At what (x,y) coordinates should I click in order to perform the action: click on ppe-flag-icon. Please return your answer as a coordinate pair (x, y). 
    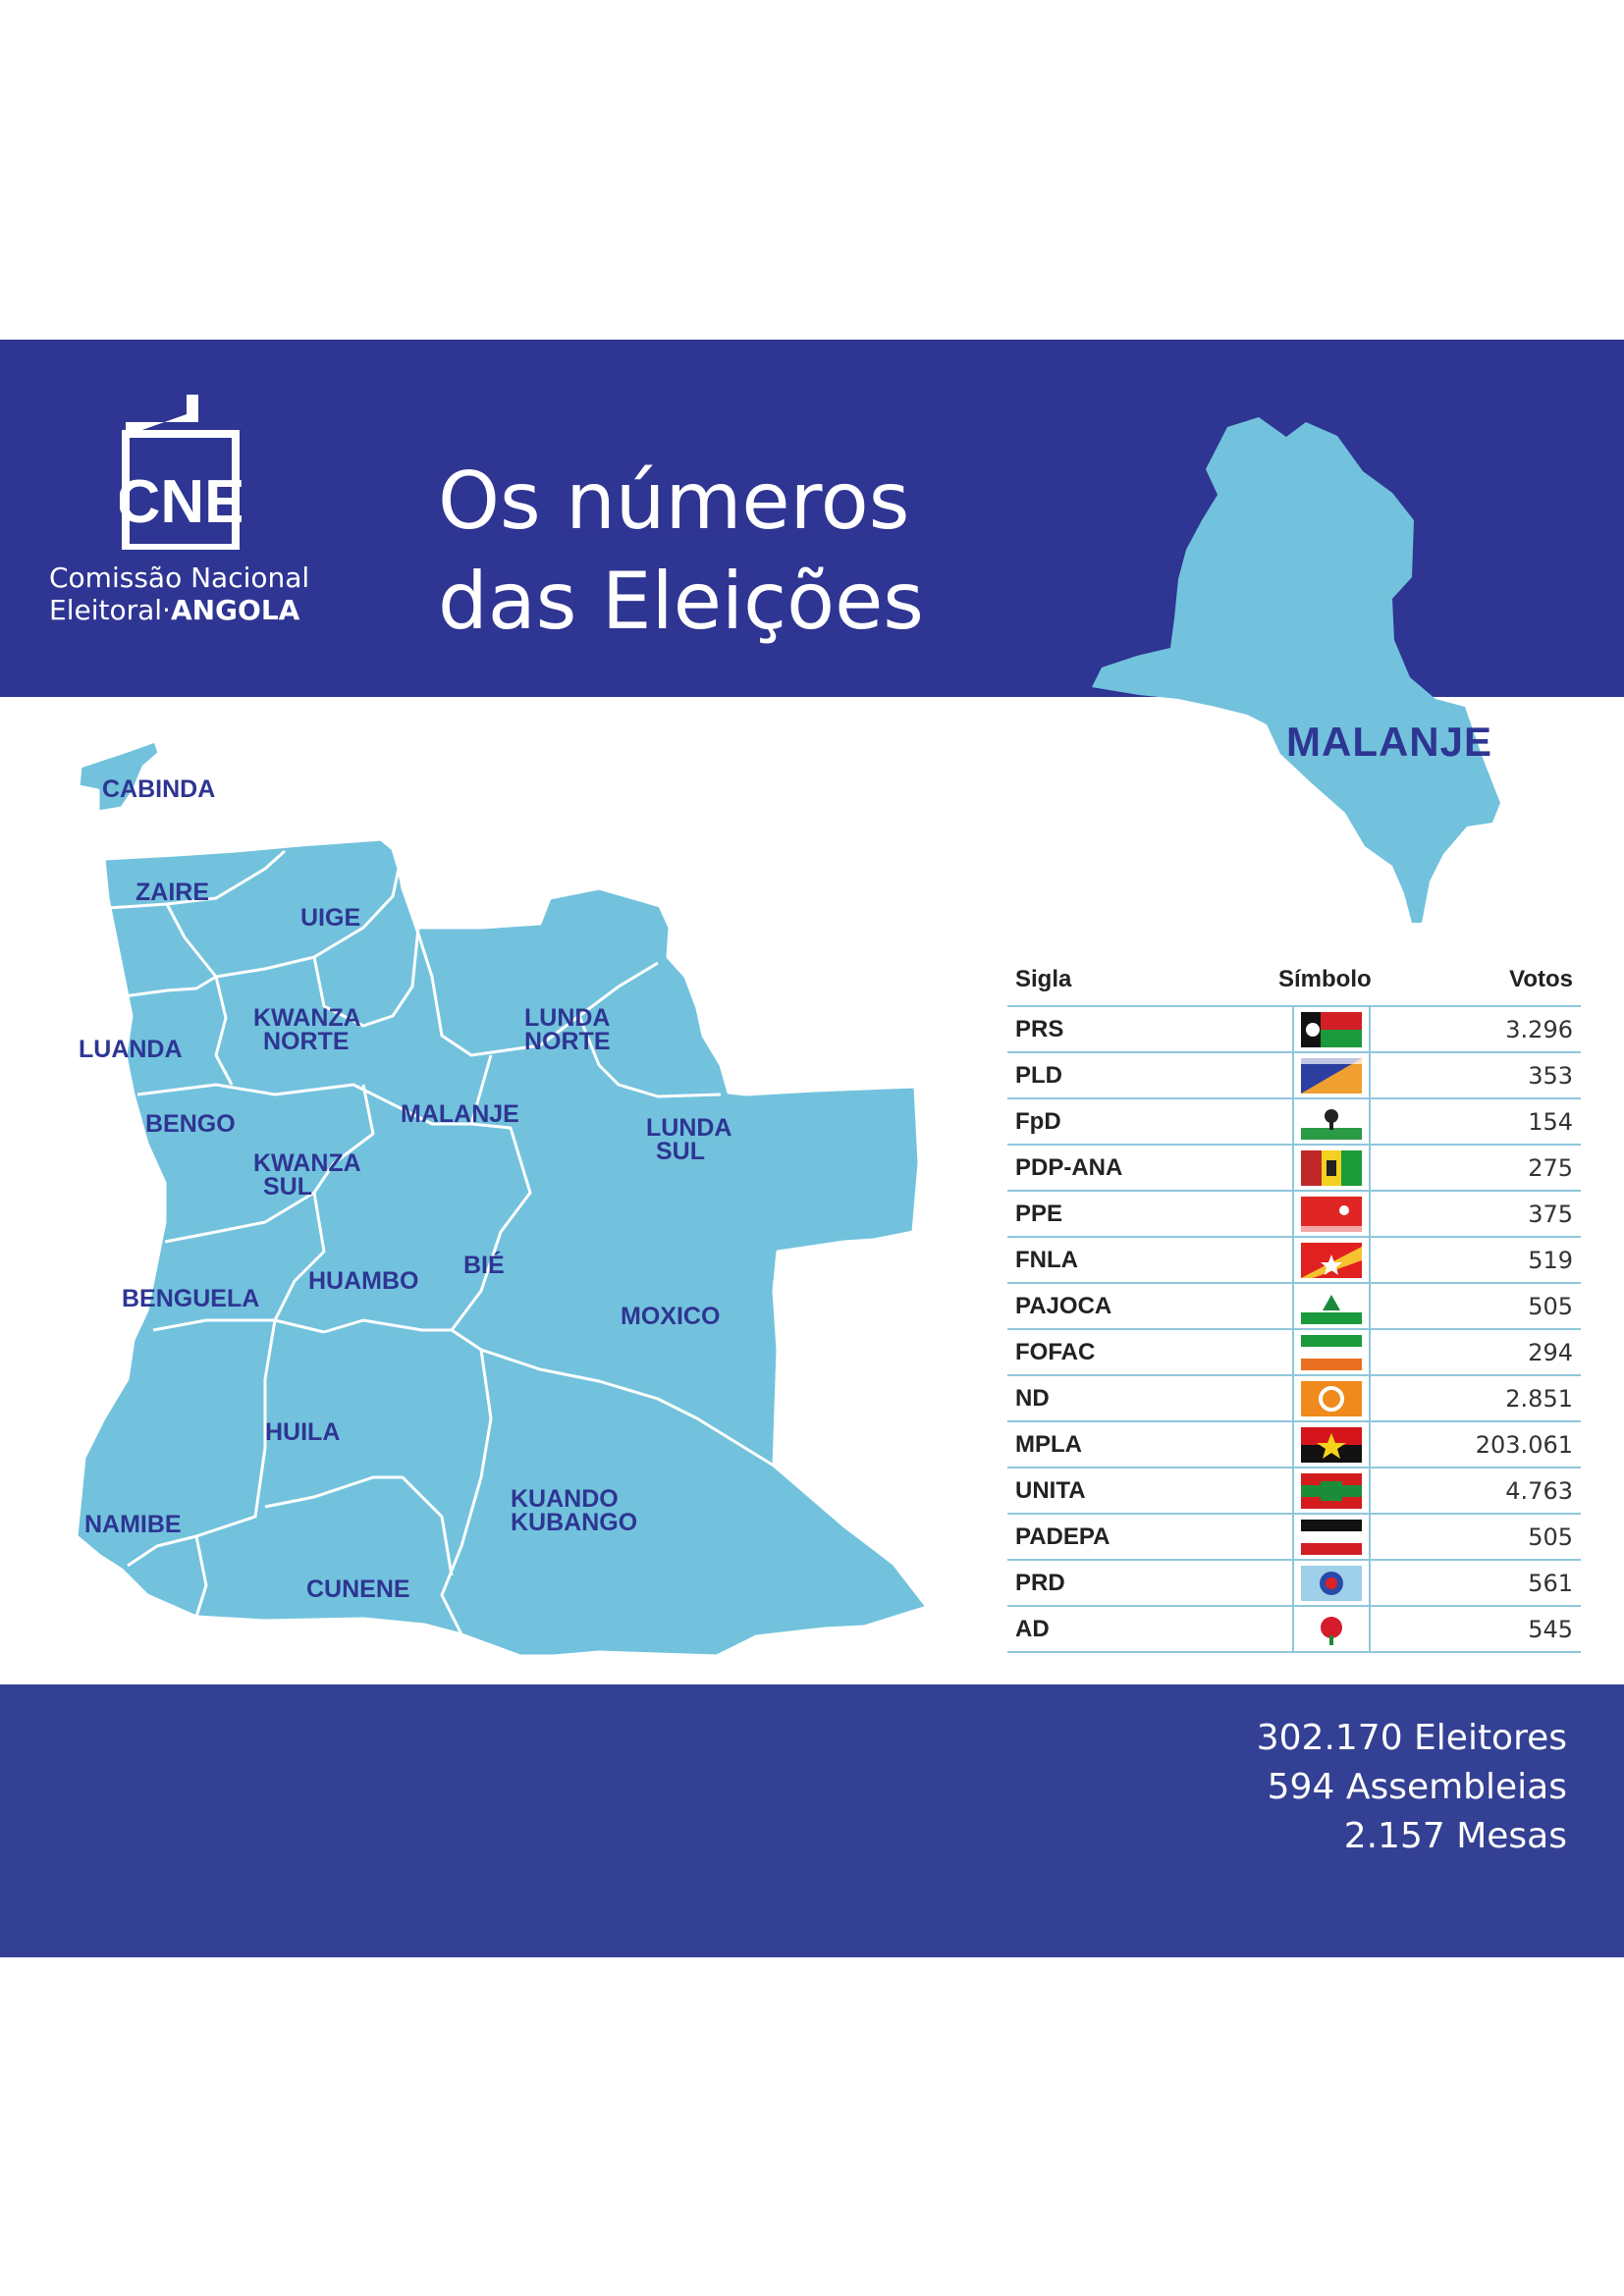
    Looking at the image, I should click on (1331, 1214).